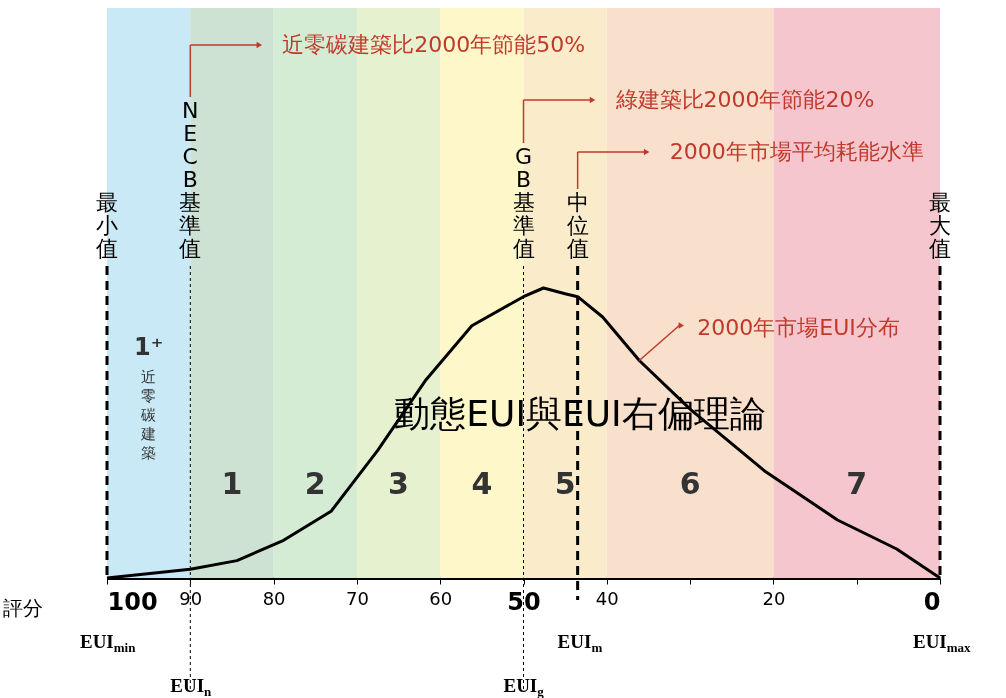  I want to click on x-tick-label: 60, so click(441, 598).